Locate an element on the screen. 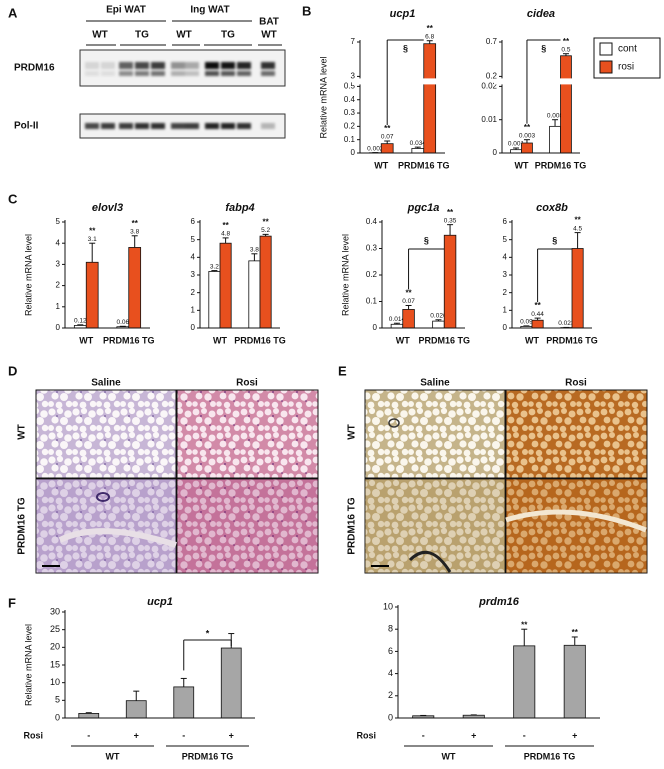 This screenshot has width=664, height=769. row-label: WT is located at coordinates (352, 432).